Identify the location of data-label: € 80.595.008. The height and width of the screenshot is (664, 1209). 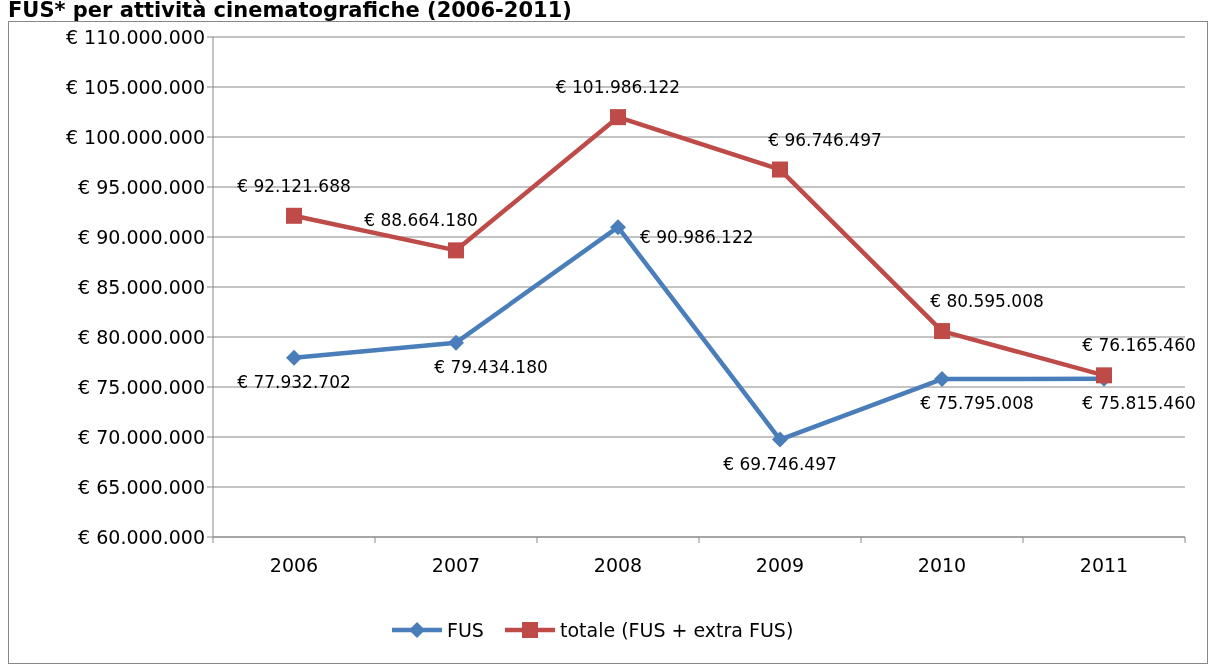
(987, 301).